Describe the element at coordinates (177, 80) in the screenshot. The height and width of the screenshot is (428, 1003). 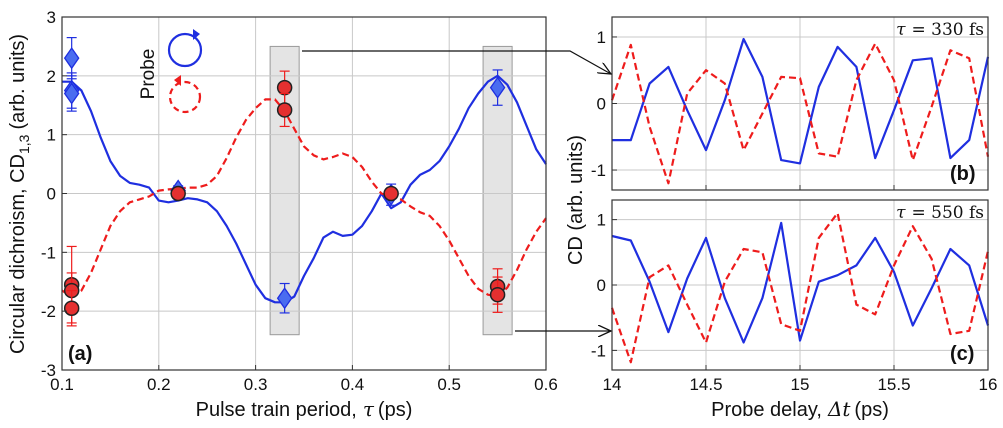
I see `arrowhead-red-icon` at that location.